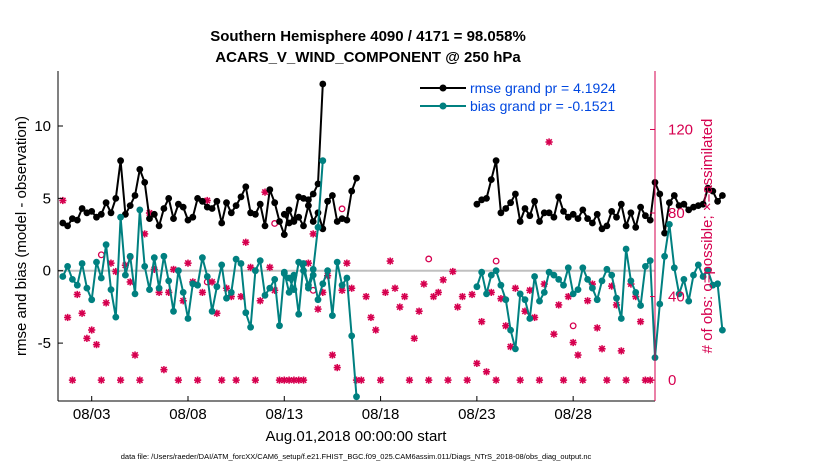  What do you see at coordinates (47, 271) in the screenshot?
I see `y-tick-label: 0` at bounding box center [47, 271].